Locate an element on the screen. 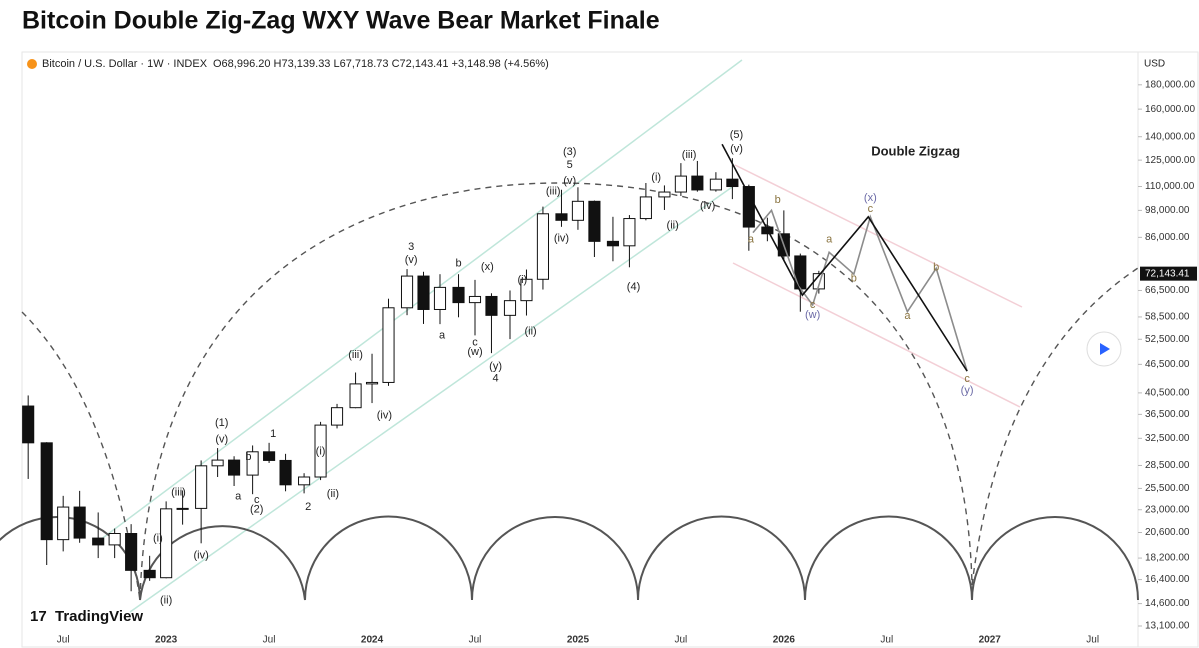 The height and width of the screenshot is (648, 1199). currency: USD is located at coordinates (1154, 64).